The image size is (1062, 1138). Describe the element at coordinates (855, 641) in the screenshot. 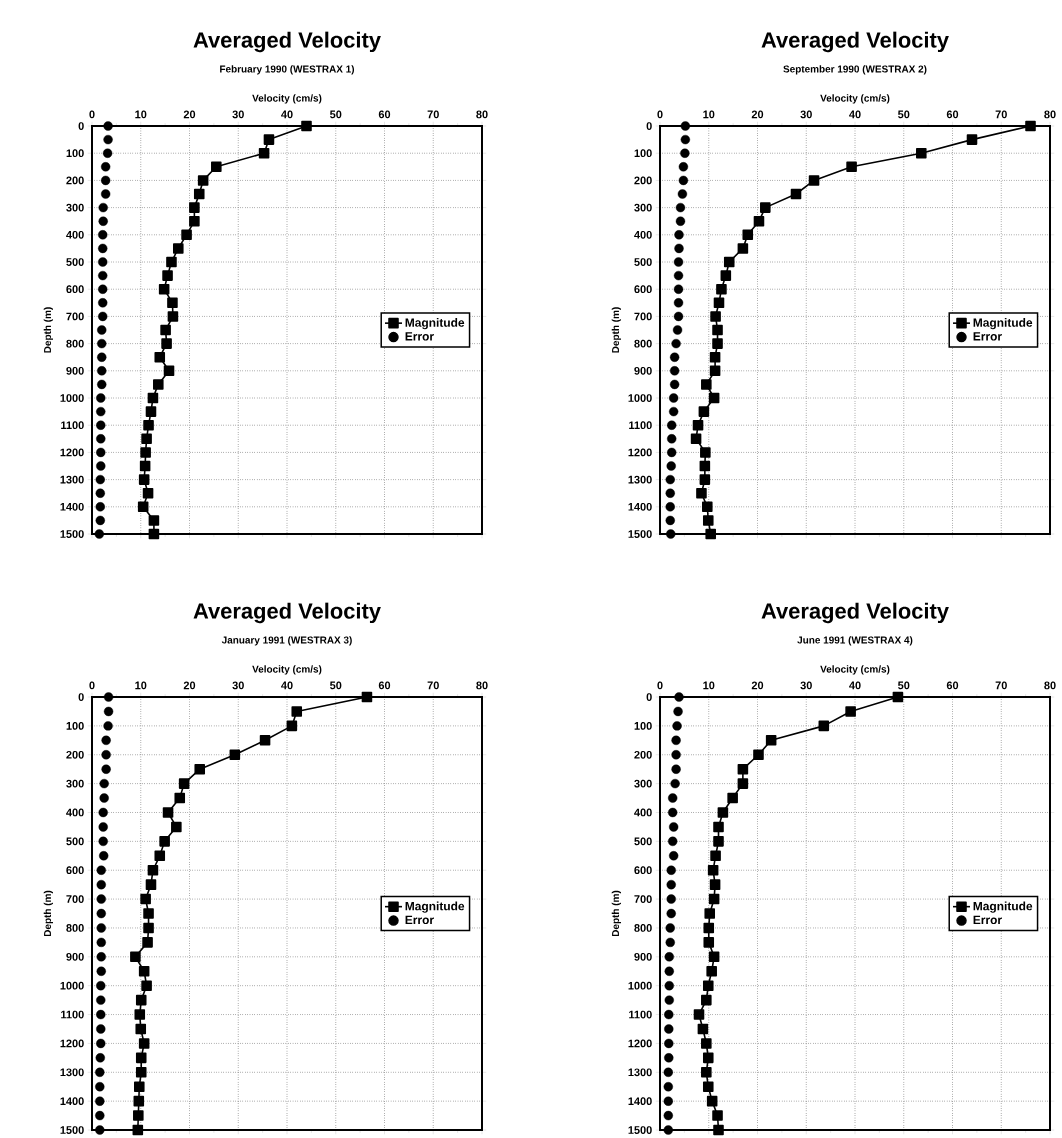

I see `chart-subtitle: June 1991 (WESTRAX 4)` at that location.